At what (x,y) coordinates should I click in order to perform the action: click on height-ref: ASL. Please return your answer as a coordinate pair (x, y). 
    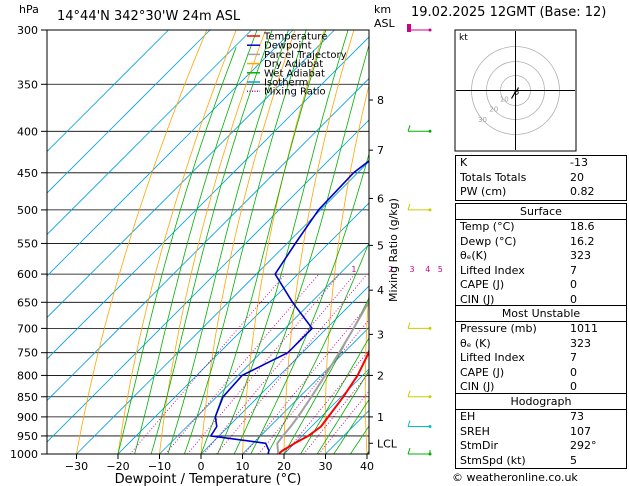
    Looking at the image, I should click on (385, 23).